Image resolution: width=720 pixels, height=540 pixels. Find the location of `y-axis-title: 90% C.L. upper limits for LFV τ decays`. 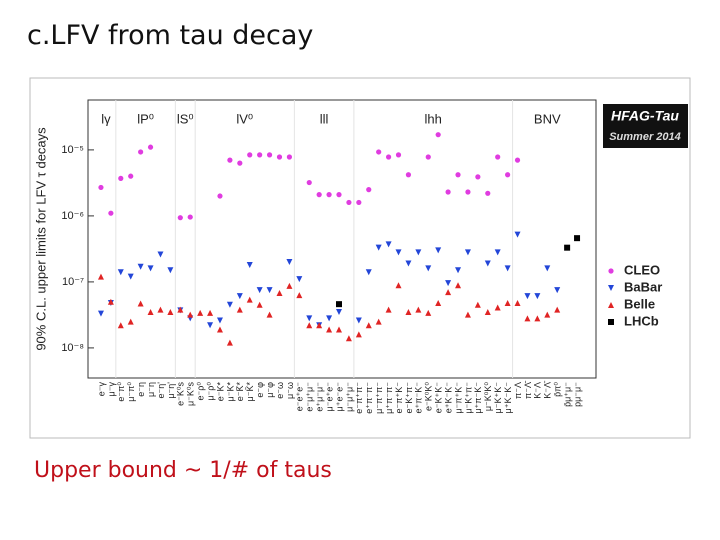

y-axis-title: 90% C.L. upper limits for LFV τ decays is located at coordinates (40, 239).